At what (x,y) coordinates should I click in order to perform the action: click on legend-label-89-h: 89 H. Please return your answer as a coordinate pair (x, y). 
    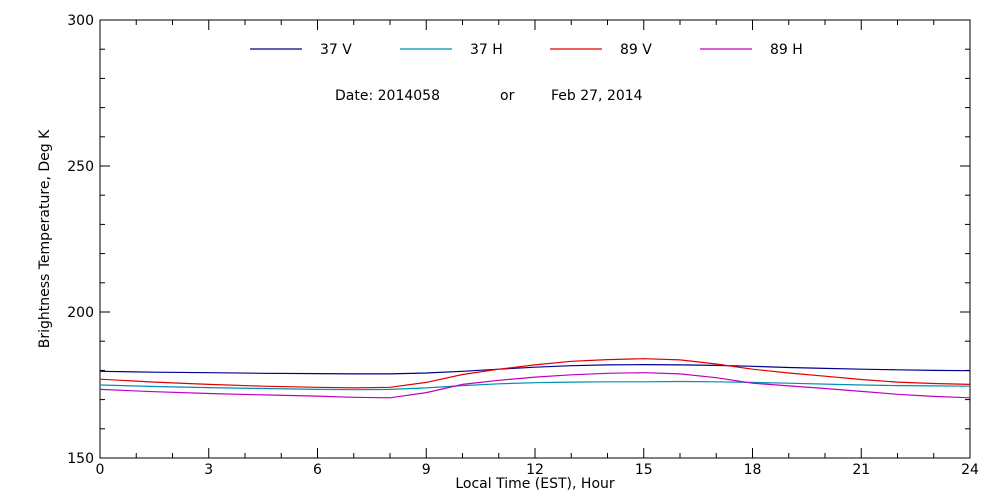
    Looking at the image, I should click on (786, 50).